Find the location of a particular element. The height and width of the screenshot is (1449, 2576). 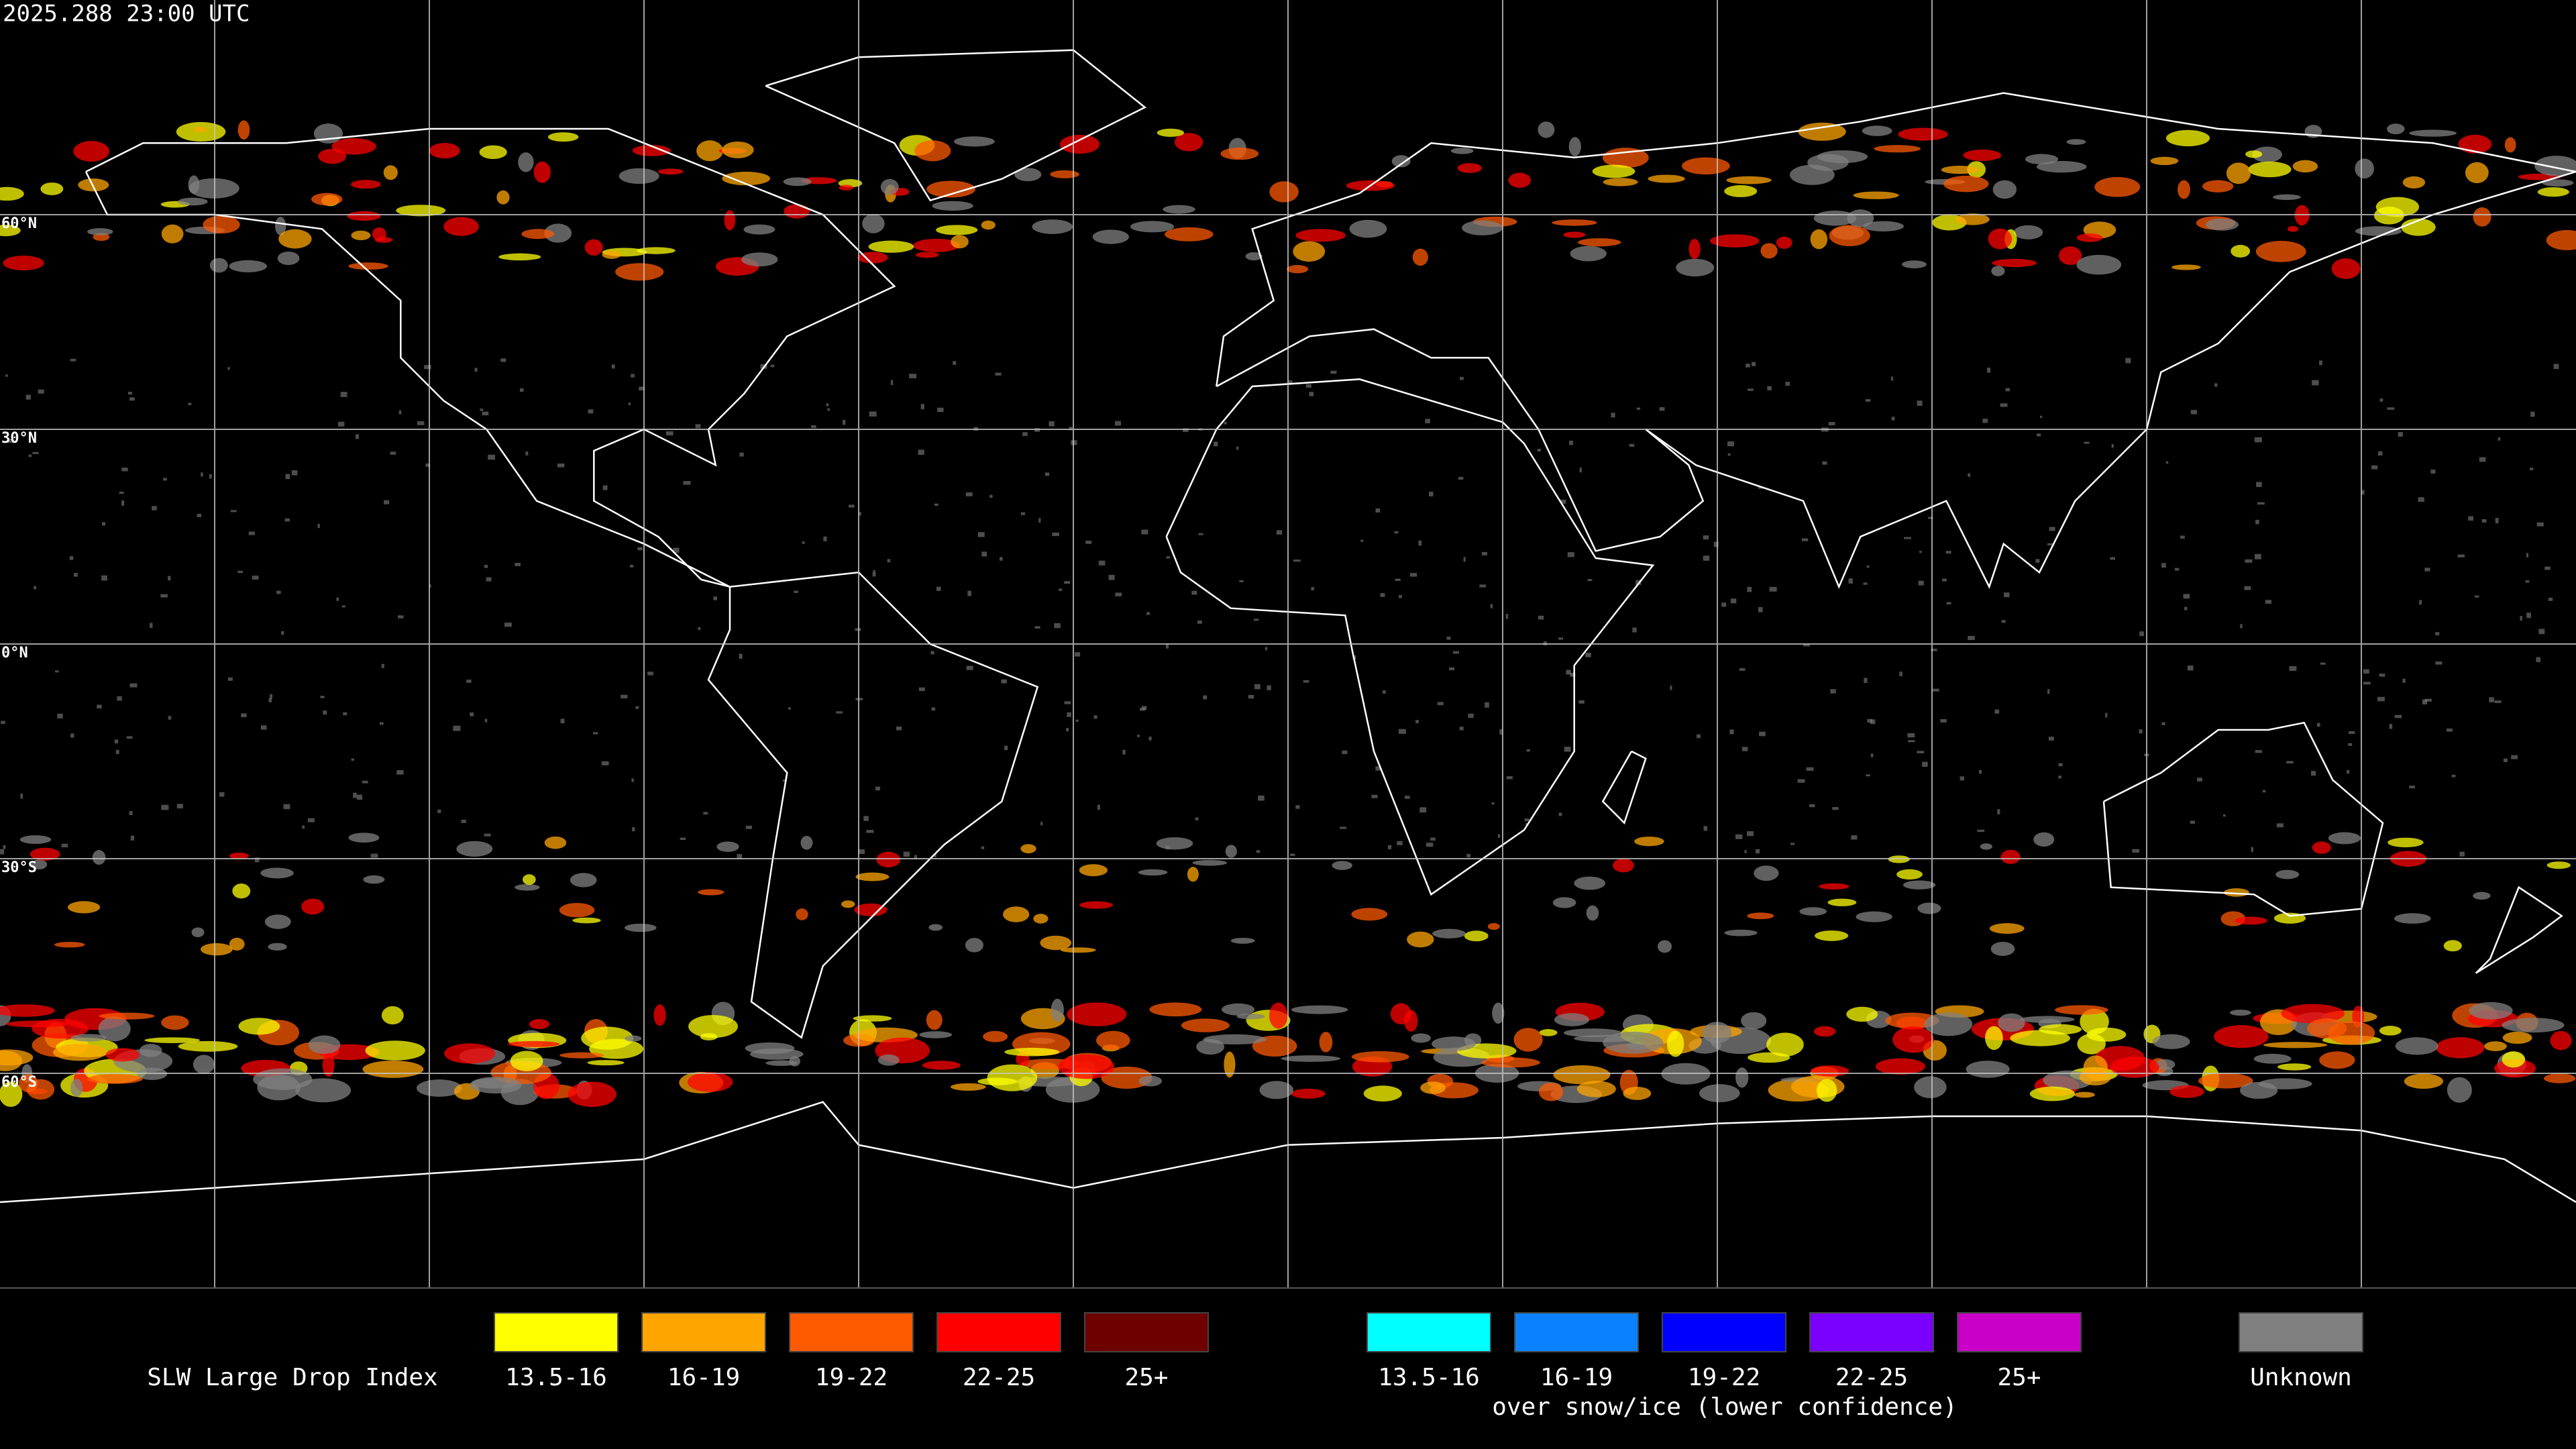

legend-title: SLW Large Drop Index is located at coordinates (292, 1377).